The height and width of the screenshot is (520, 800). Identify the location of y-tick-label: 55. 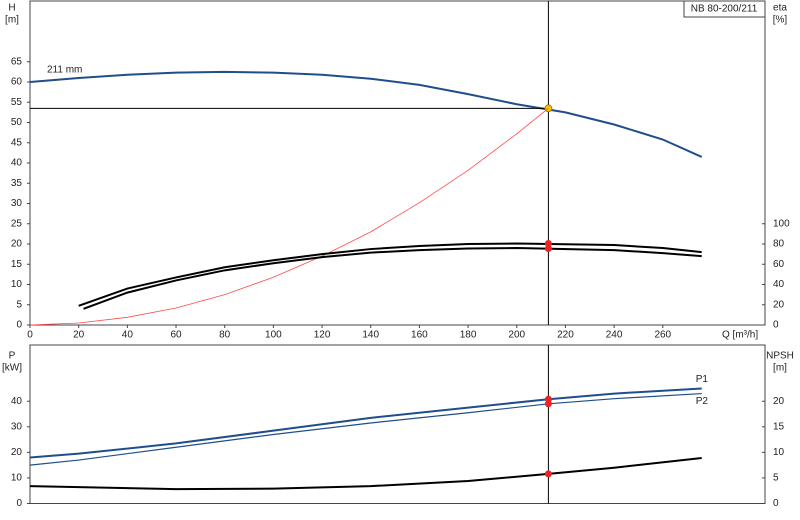
(17, 102).